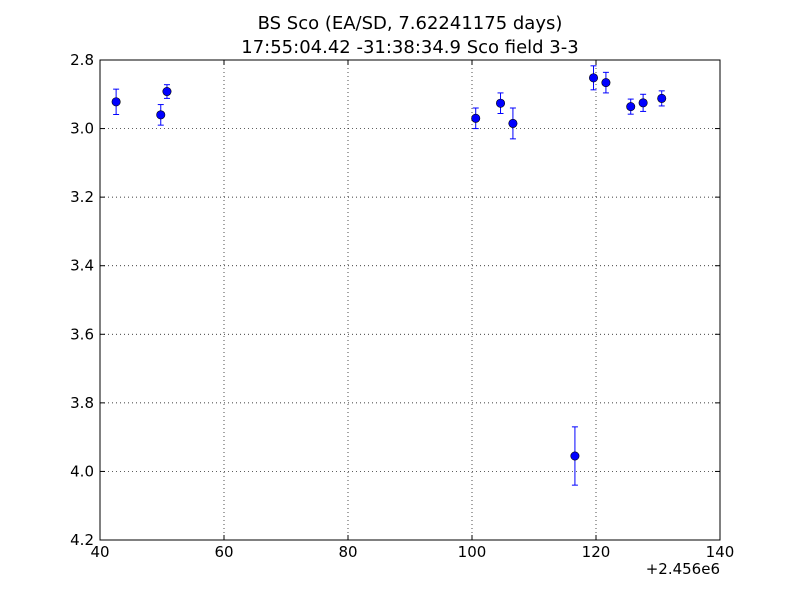 The height and width of the screenshot is (600, 800). Describe the element at coordinates (472, 552) in the screenshot. I see `x-tick-label: 100` at that location.